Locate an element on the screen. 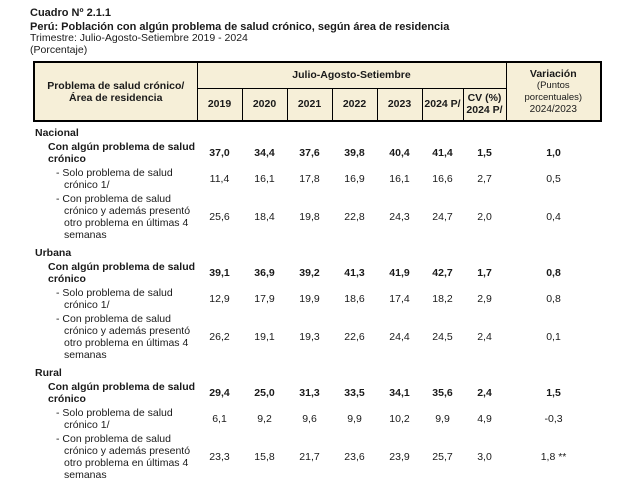 The height and width of the screenshot is (482, 620). value-cell: 34,1 is located at coordinates (399, 393).